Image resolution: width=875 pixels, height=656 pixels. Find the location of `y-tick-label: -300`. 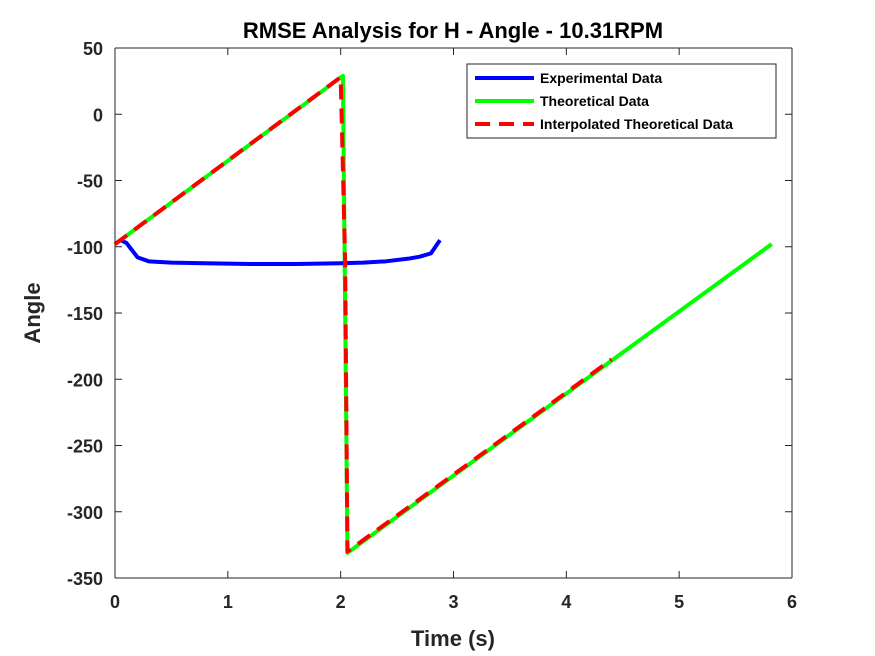

y-tick-label: -300 is located at coordinates (85, 513).